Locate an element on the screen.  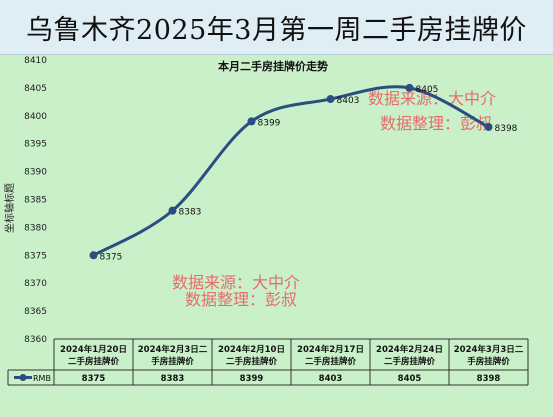
data-label: 8403 is located at coordinates (348, 101).